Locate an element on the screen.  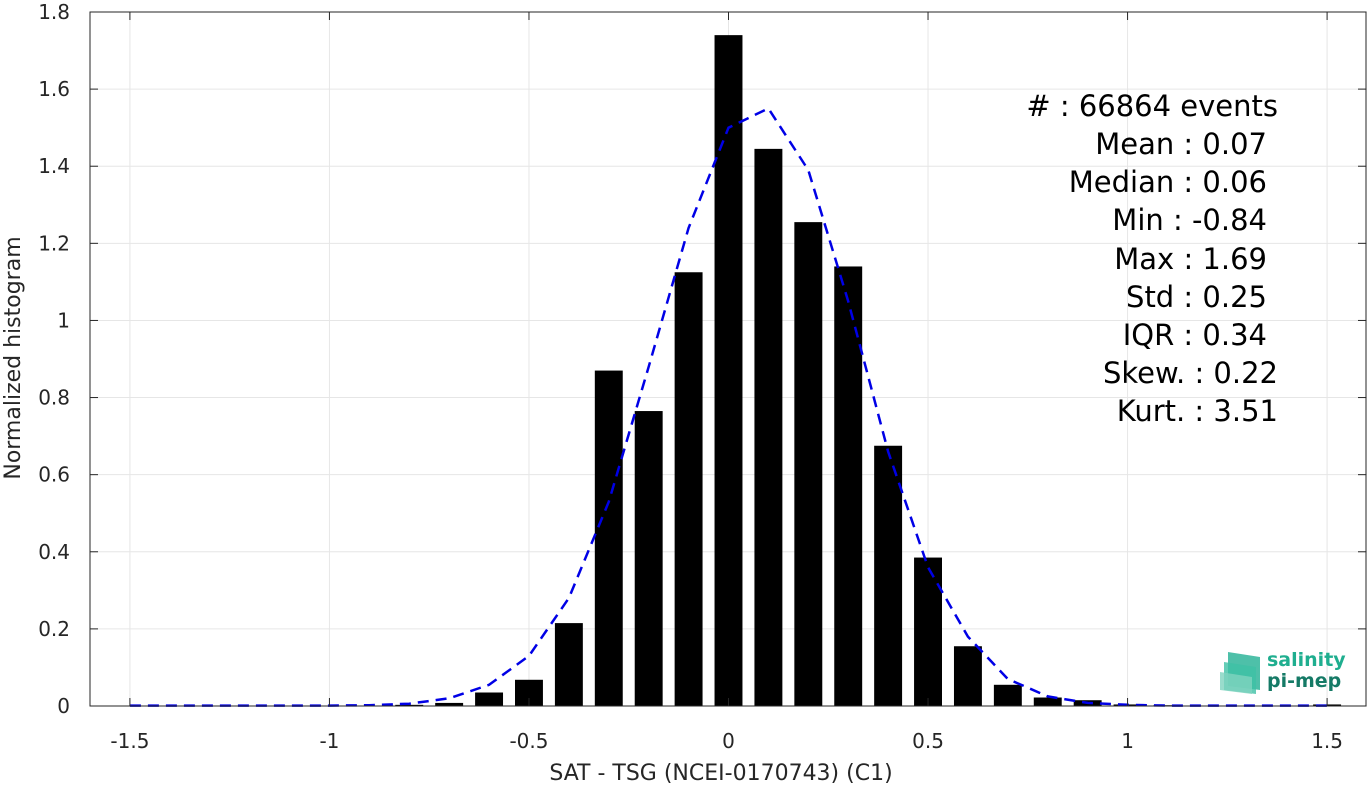
x-tick-label: -1.5 is located at coordinates (129, 741).